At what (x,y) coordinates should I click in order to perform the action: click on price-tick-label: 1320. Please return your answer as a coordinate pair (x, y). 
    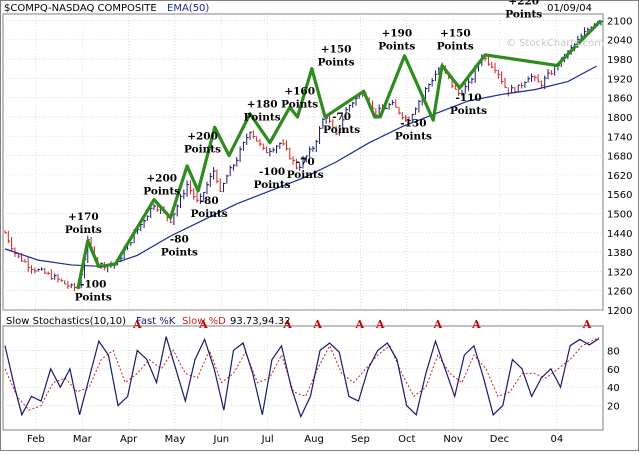
    Looking at the image, I should click on (619, 272).